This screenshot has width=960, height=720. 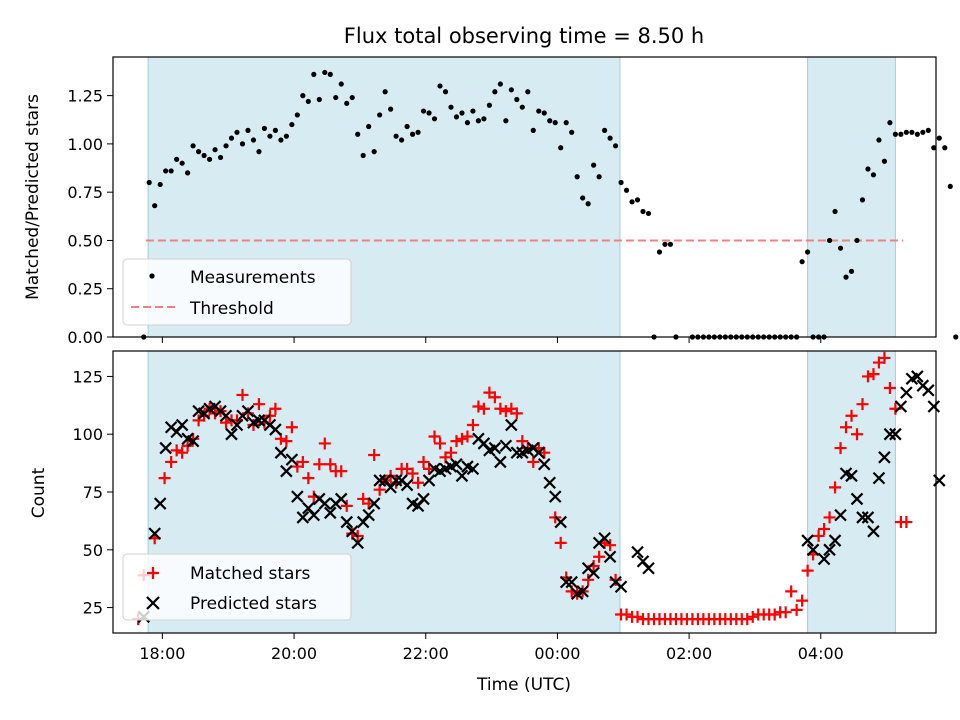 What do you see at coordinates (523, 685) in the screenshot?
I see `x-axis-label: Time (UTC)` at bounding box center [523, 685].